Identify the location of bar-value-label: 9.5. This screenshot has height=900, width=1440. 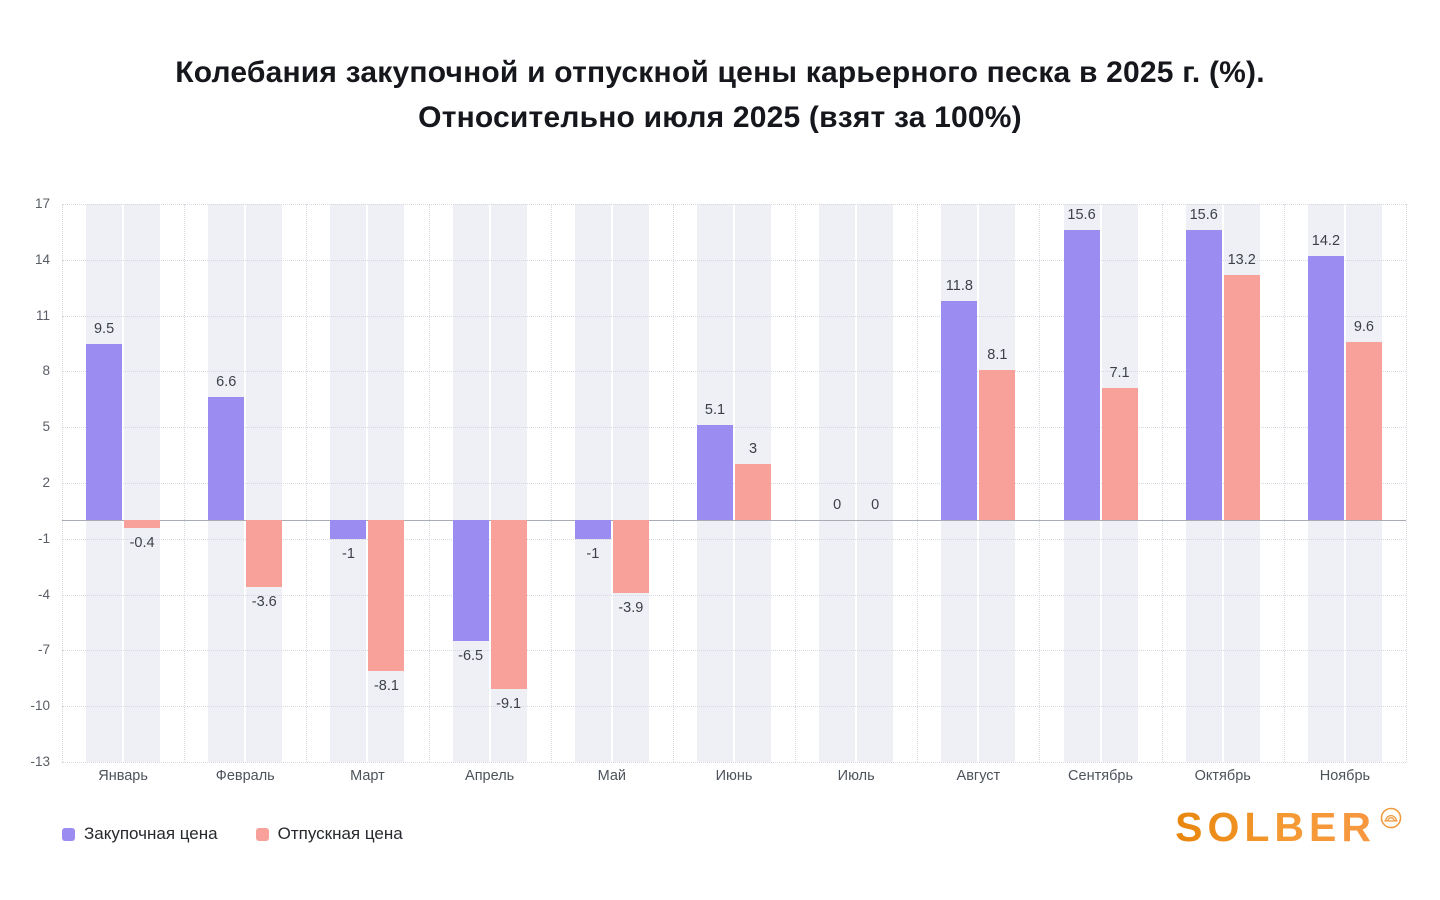
(104, 328).